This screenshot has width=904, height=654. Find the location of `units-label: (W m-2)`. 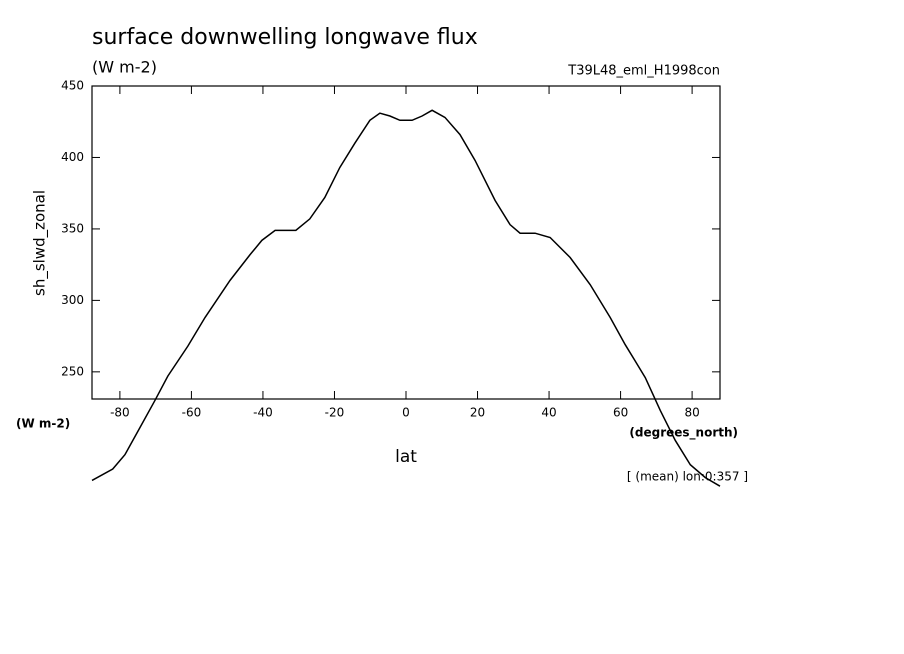

units-label: (W m-2) is located at coordinates (124, 67).